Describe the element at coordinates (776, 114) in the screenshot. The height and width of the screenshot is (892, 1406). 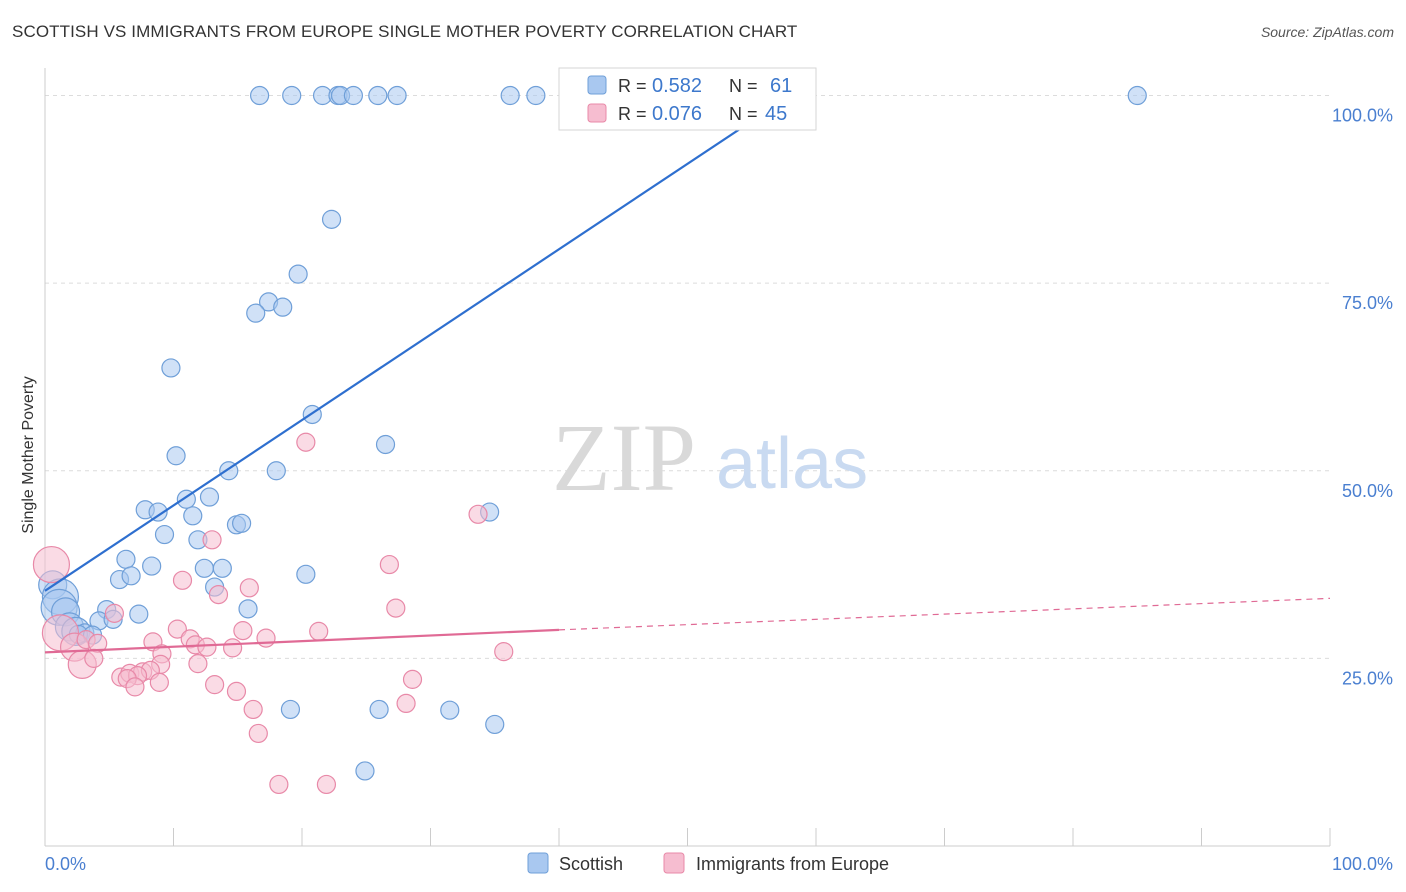
I see `stats-n-value-europe: 45` at that location.